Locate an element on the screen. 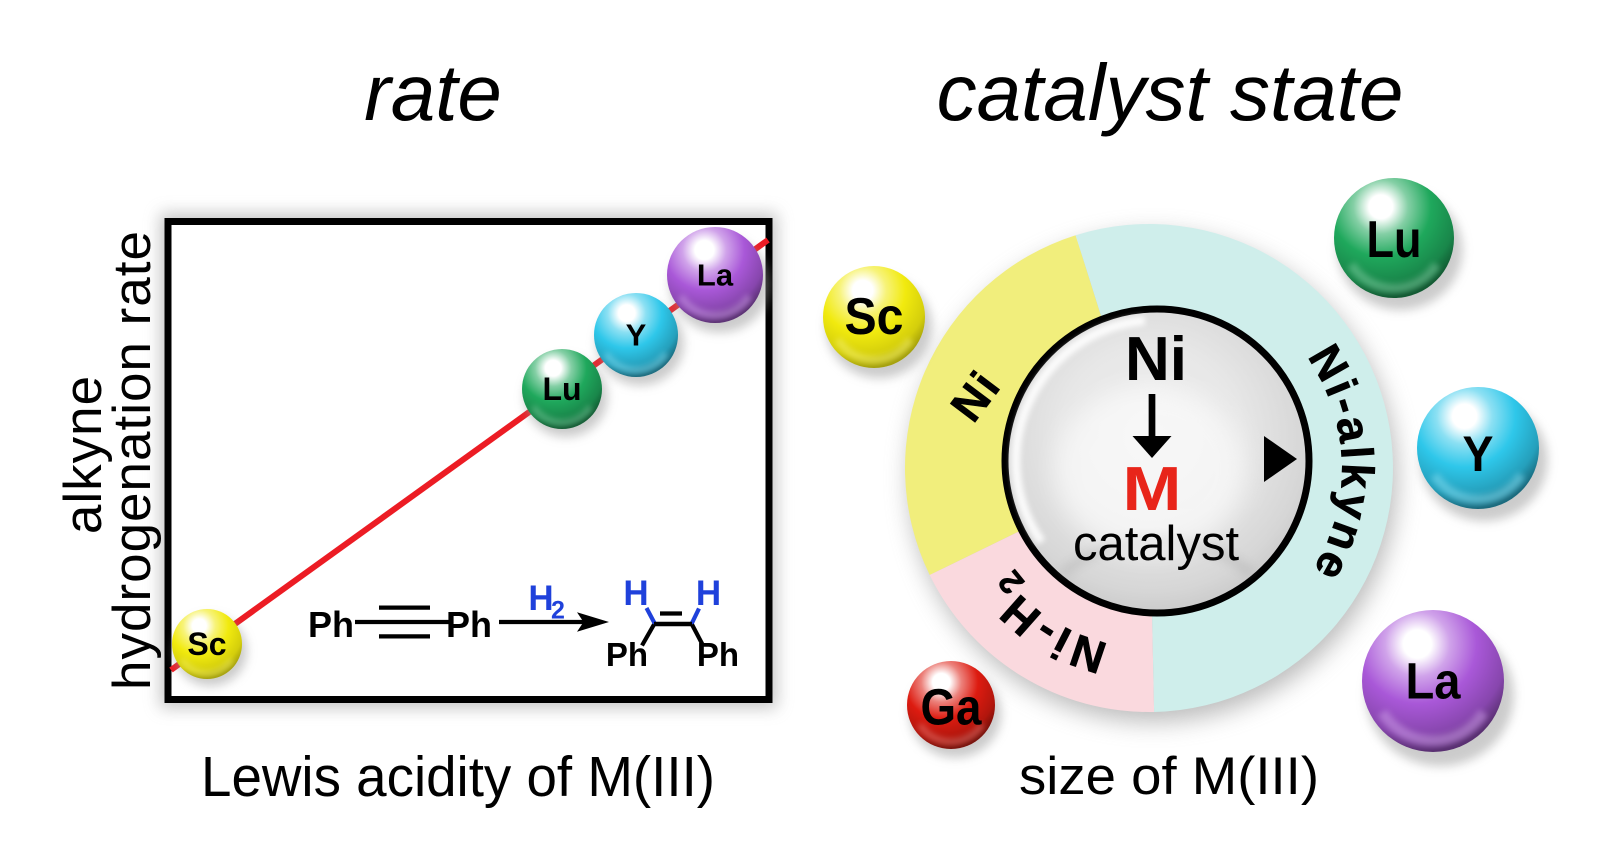 The width and height of the screenshot is (1600, 862). svg-text: M is located at coordinates (1152, 489).